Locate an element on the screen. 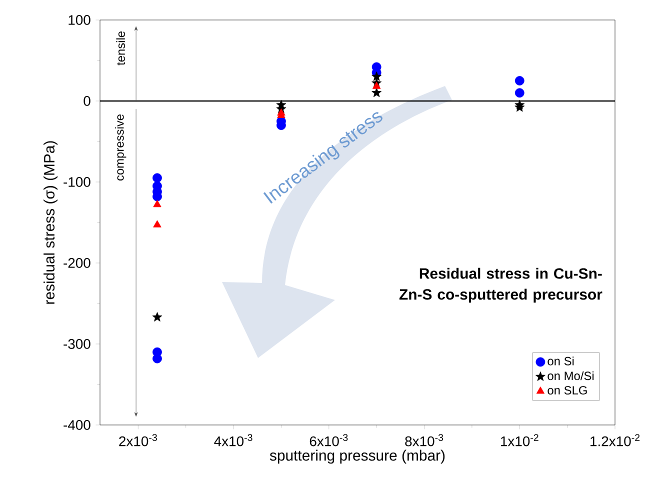 The height and width of the screenshot is (484, 661). legend-label: on Si is located at coordinates (561, 361).